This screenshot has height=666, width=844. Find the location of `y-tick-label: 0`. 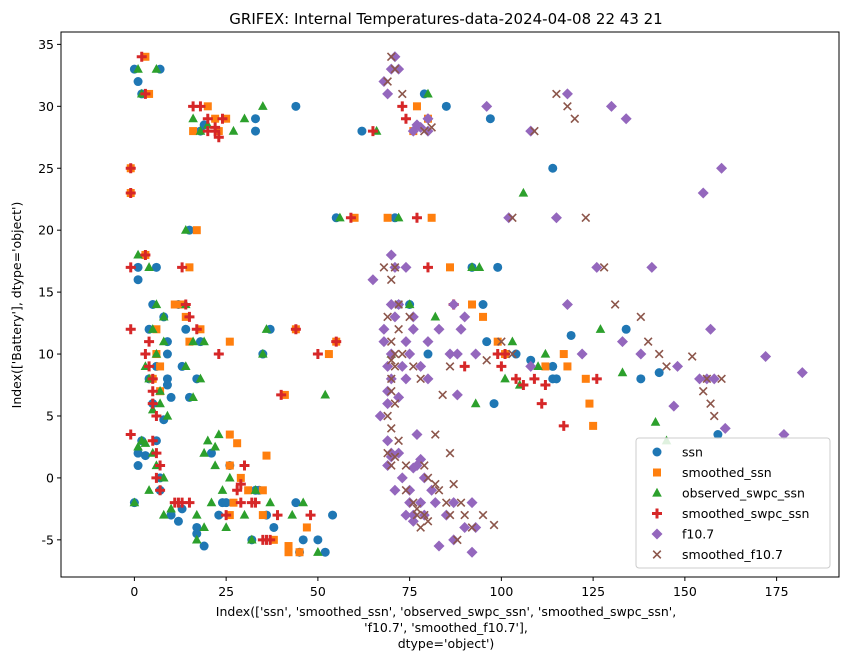

y-tick-label: 0 is located at coordinates (50, 477).